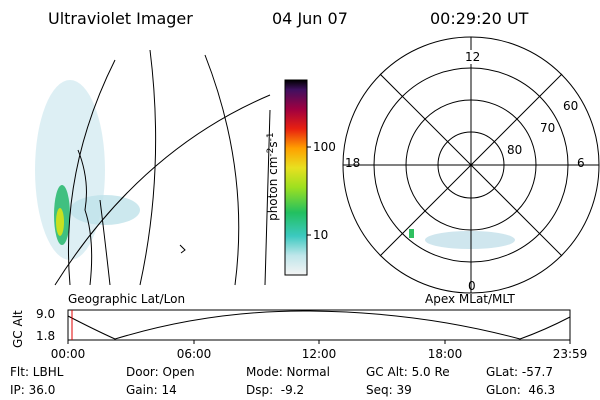  I want to click on status-field: Flt: LBHL, so click(37, 372).